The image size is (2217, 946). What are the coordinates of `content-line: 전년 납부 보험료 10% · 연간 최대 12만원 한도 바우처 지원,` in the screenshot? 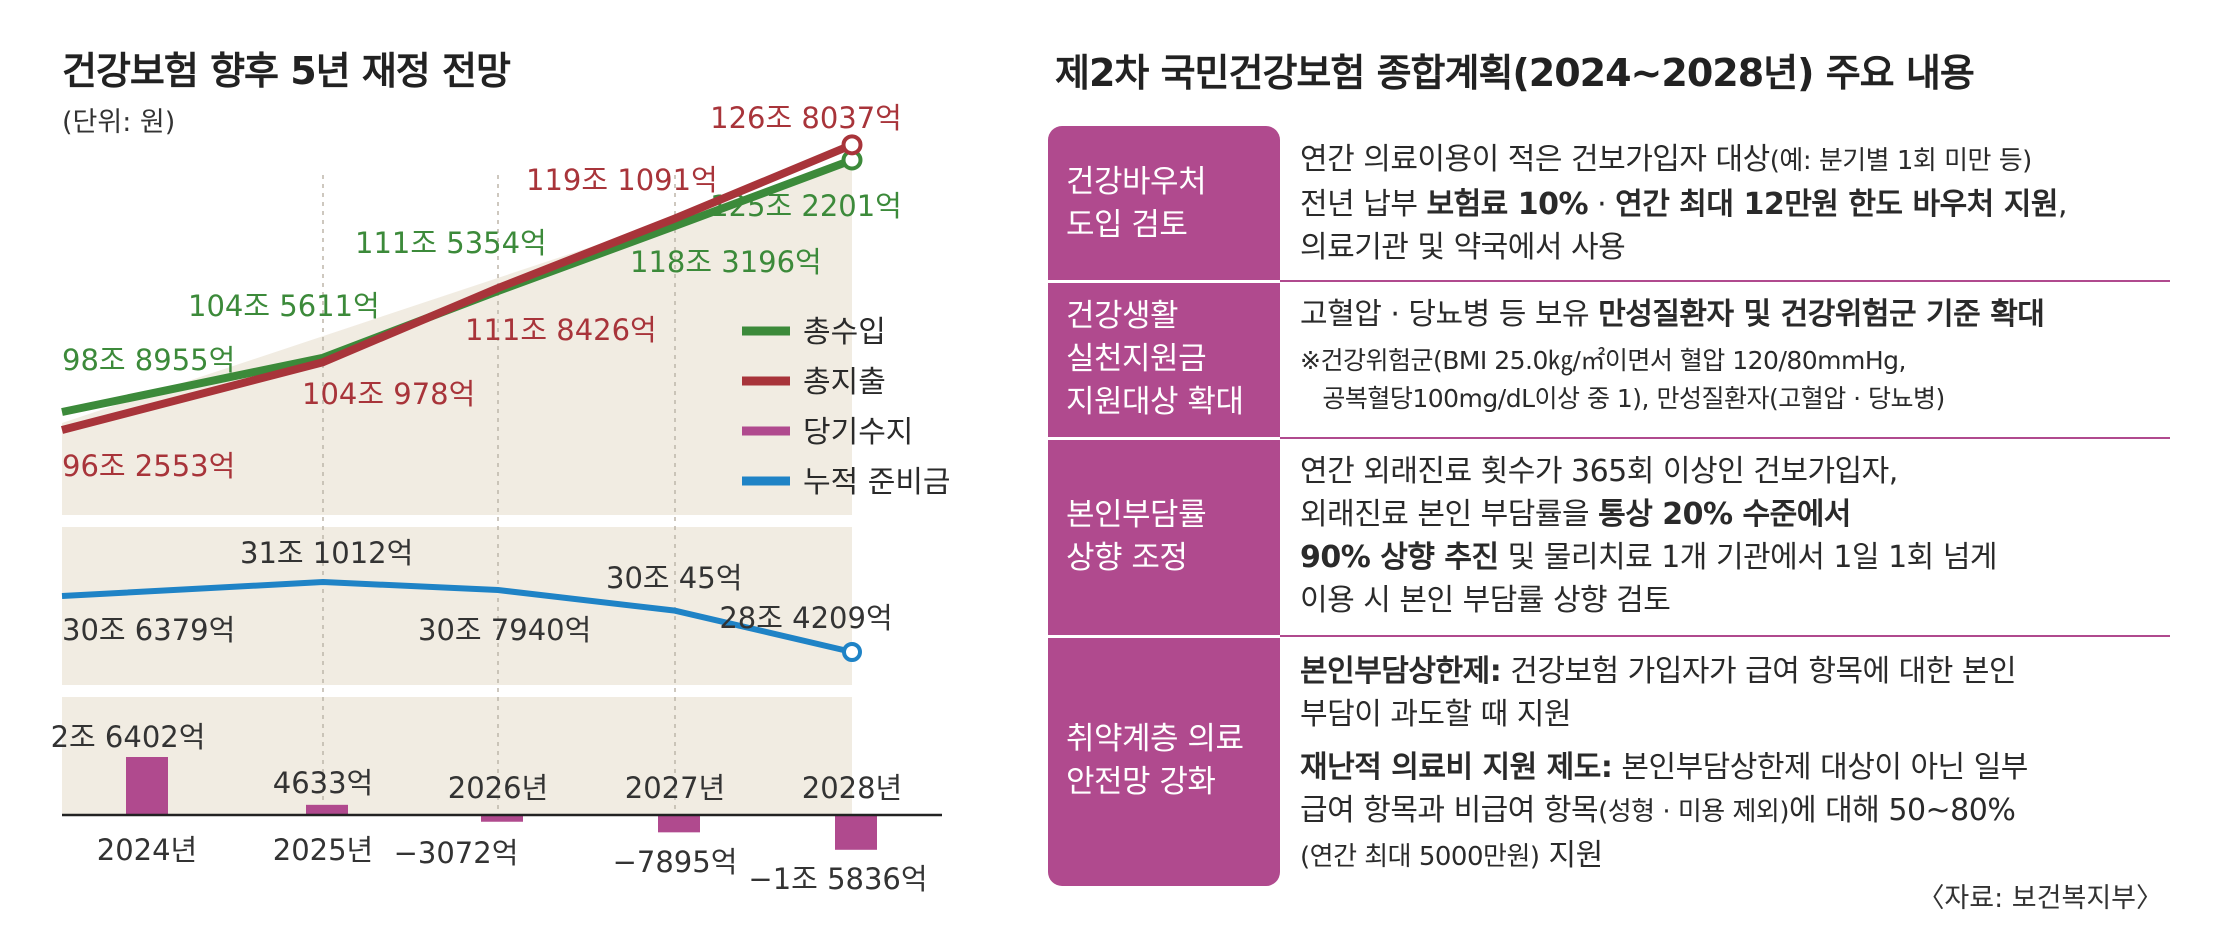 It's located at (1735, 204).